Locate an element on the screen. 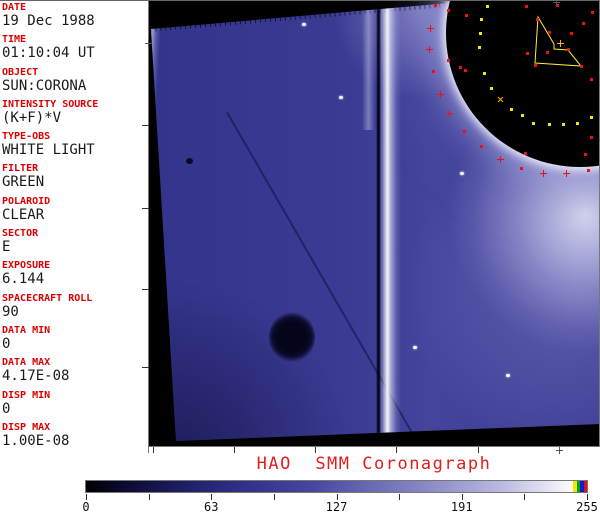  meta-value: 6.144 is located at coordinates (23, 279).